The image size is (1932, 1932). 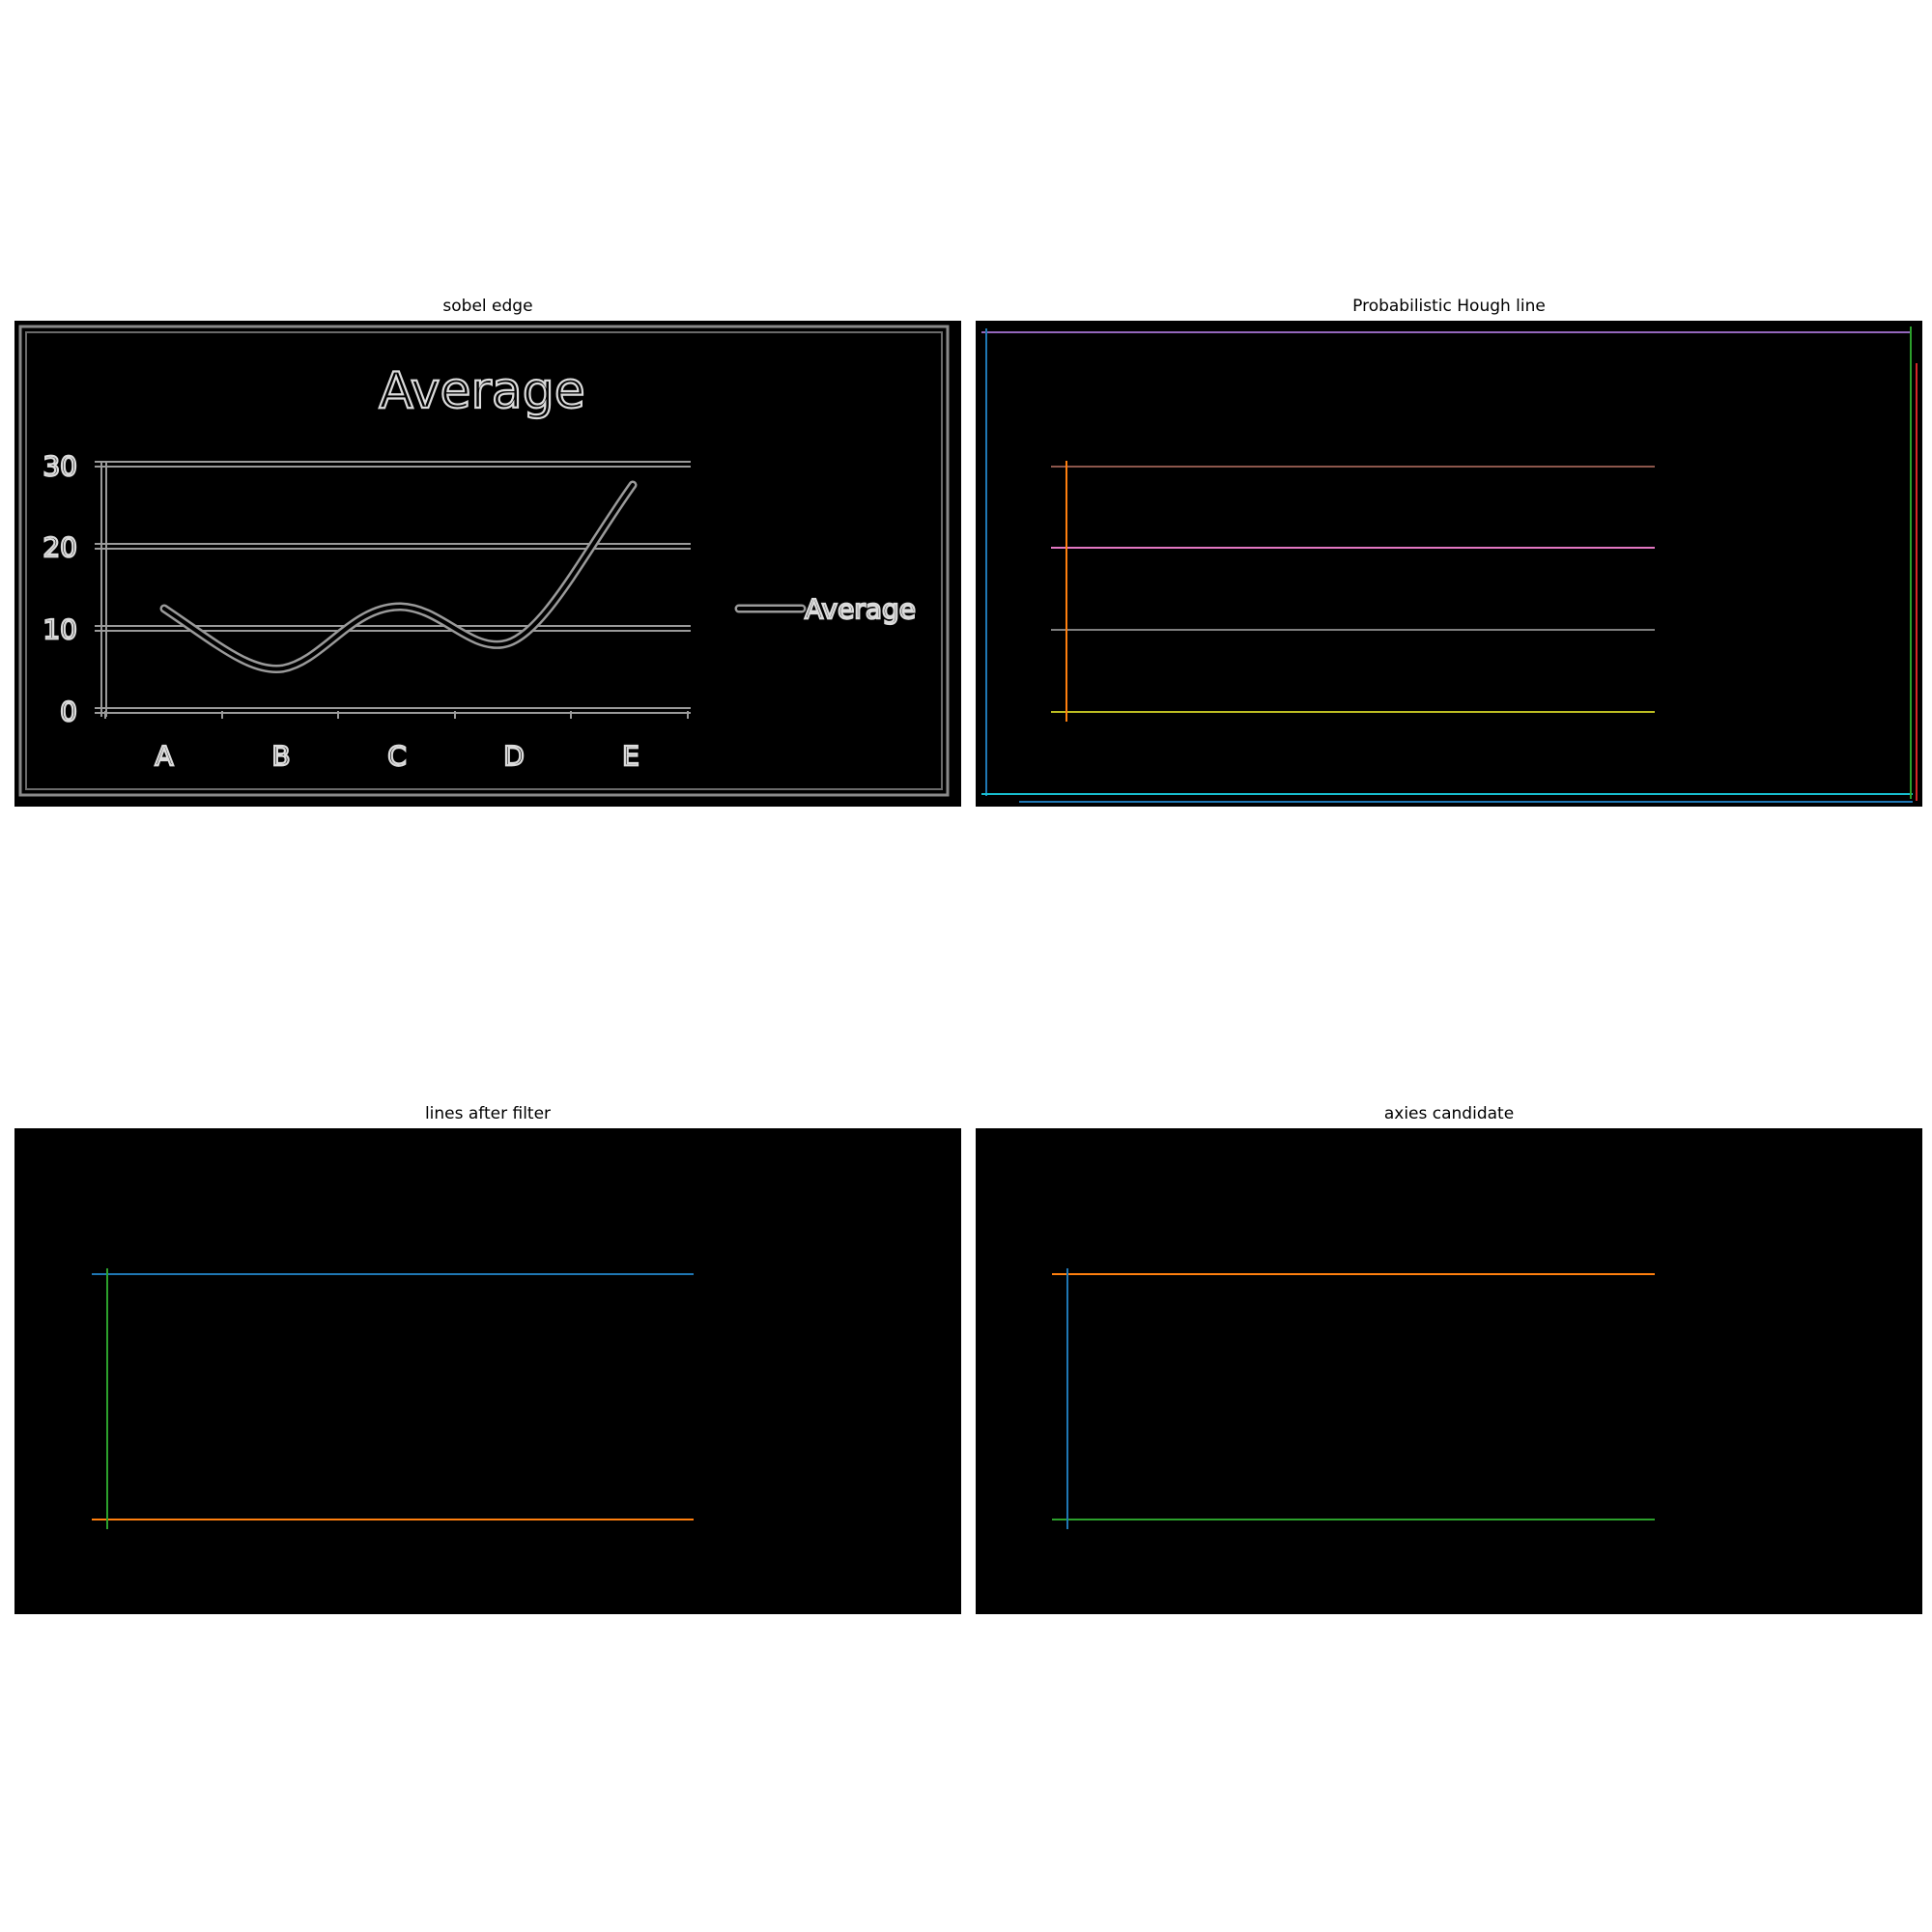 I want to click on panel-lines-after-filter, so click(x=487, y=1371).